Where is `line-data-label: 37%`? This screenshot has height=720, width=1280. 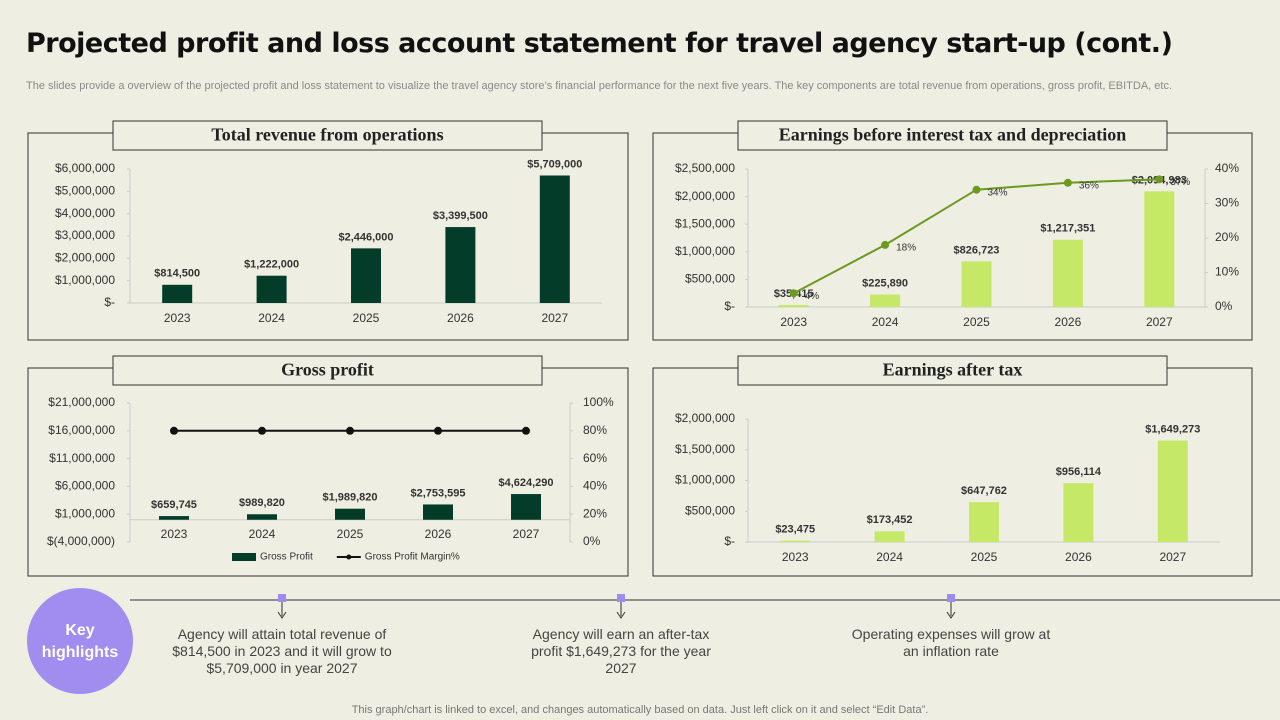
line-data-label: 37% is located at coordinates (1180, 182).